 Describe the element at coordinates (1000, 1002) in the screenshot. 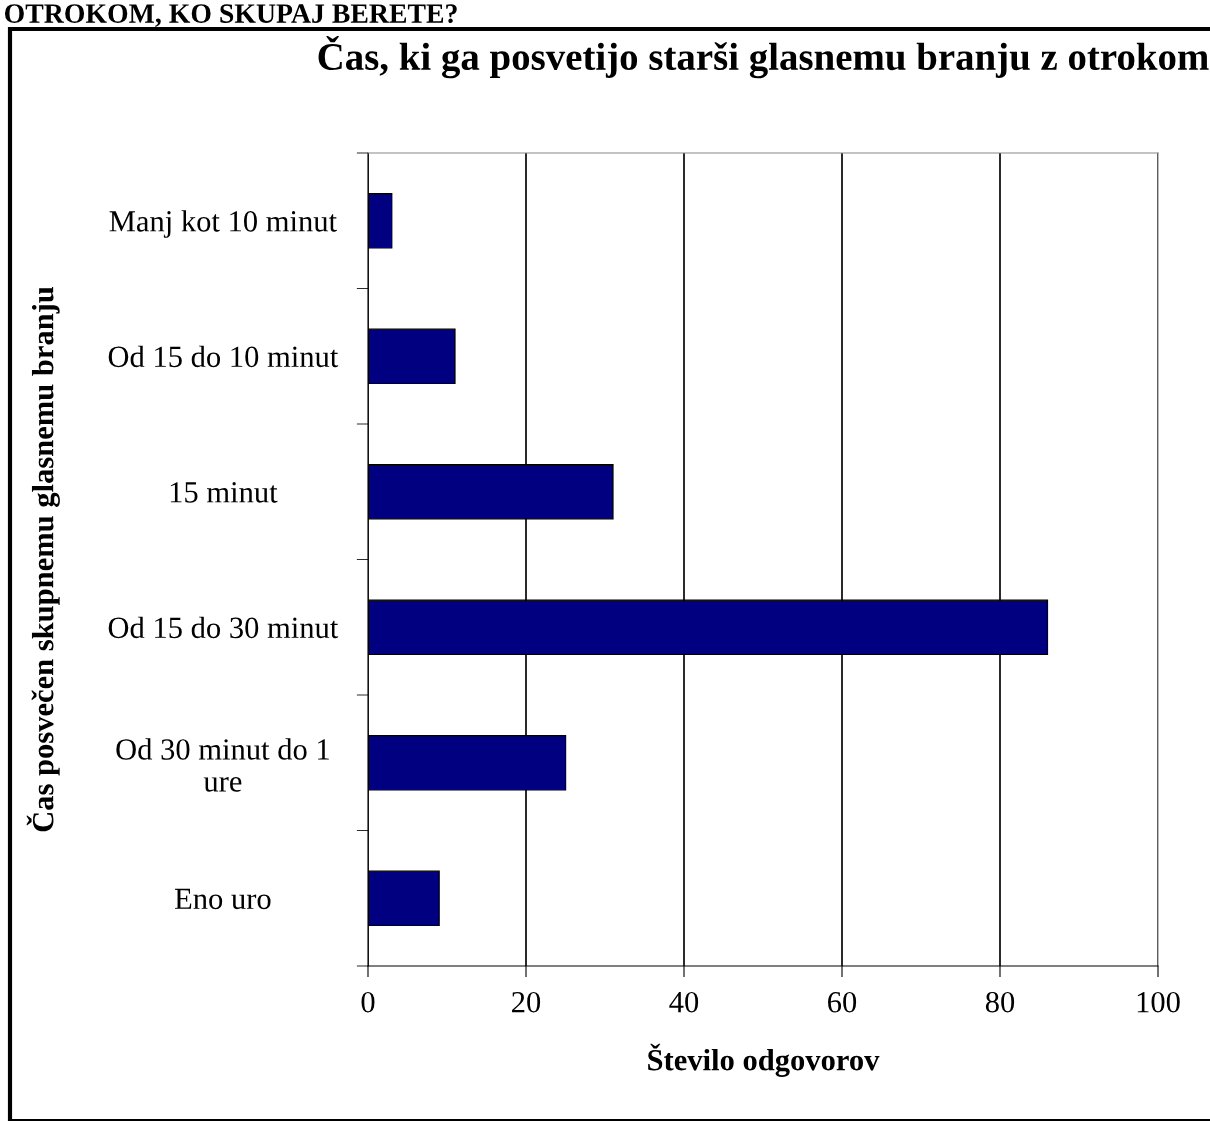

I see `x-tick-label: 80` at that location.